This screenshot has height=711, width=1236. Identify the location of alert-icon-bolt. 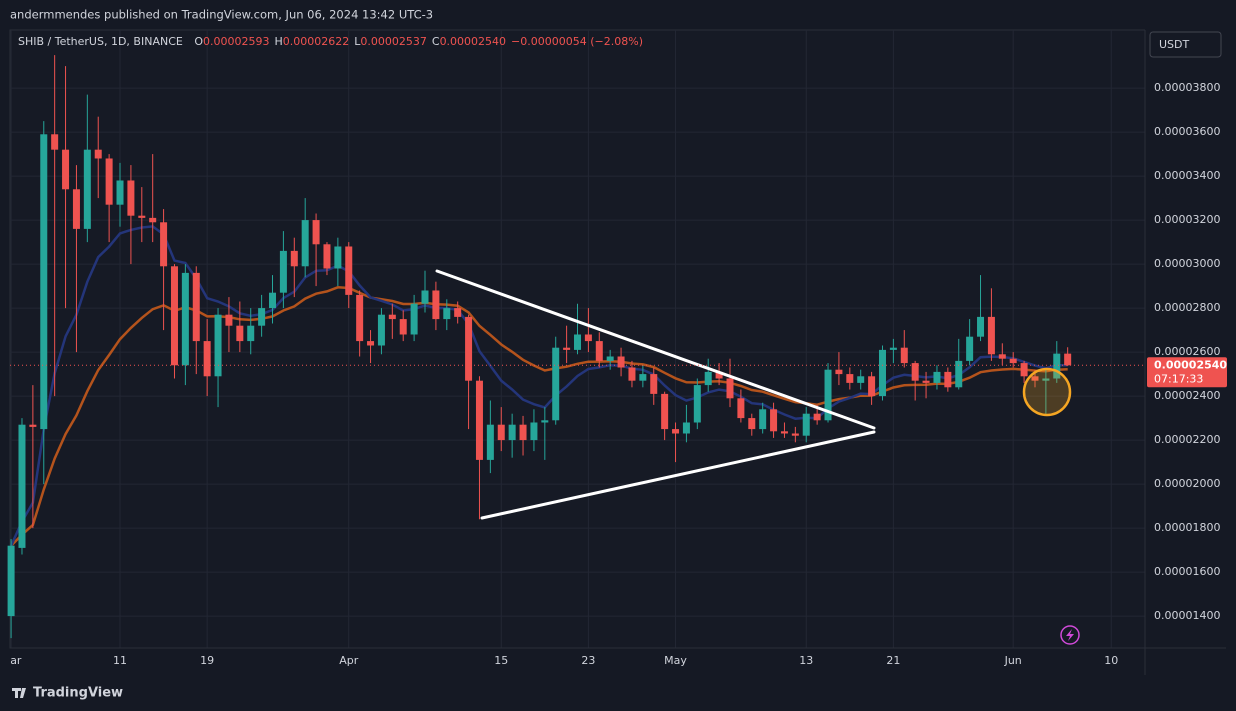
(1070, 635).